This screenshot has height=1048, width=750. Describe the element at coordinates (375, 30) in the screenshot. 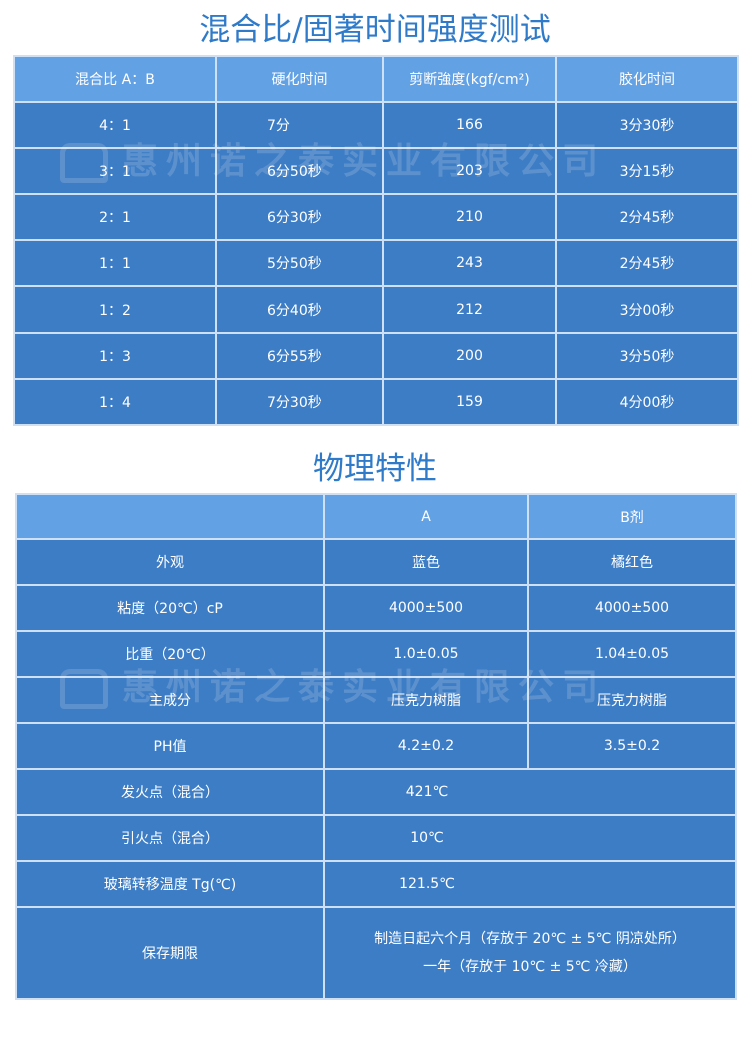

I see `mix-table-title: 混合比/固著时间强度测试` at that location.